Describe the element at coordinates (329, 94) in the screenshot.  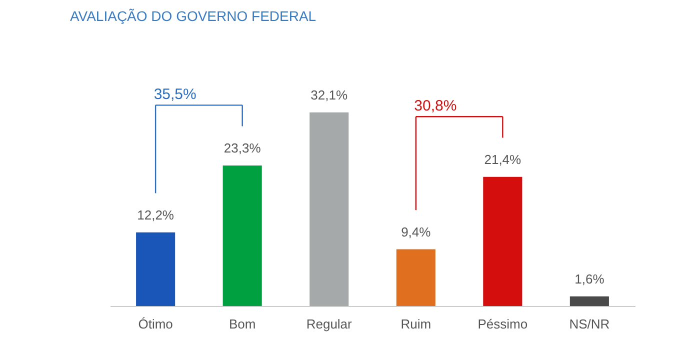
I see `data-label: 32,1%` at that location.